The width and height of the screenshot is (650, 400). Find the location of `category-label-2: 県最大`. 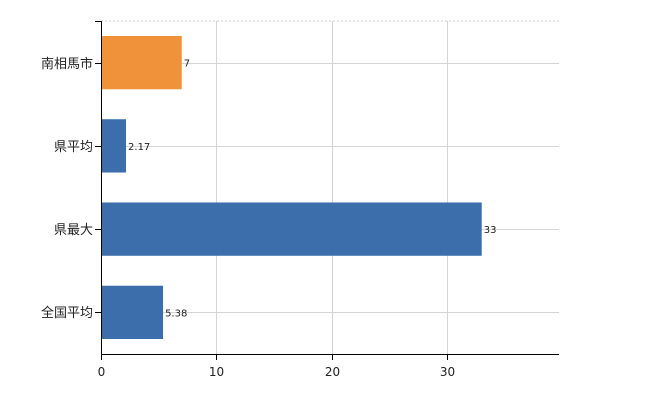

category-label-2: 県最大 is located at coordinates (73, 230).